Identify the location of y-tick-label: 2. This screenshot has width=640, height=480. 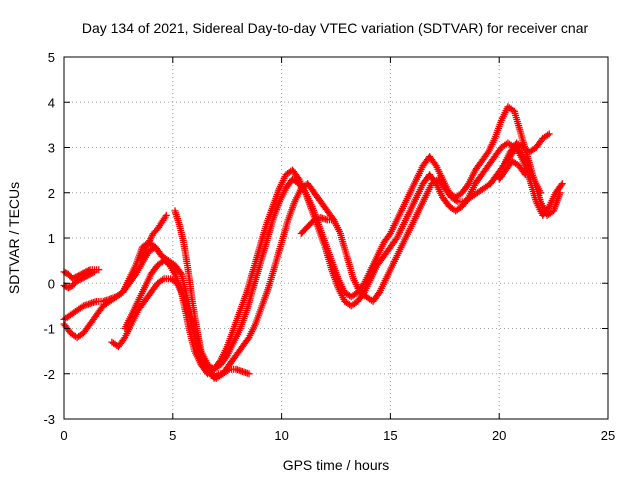
(51, 193).